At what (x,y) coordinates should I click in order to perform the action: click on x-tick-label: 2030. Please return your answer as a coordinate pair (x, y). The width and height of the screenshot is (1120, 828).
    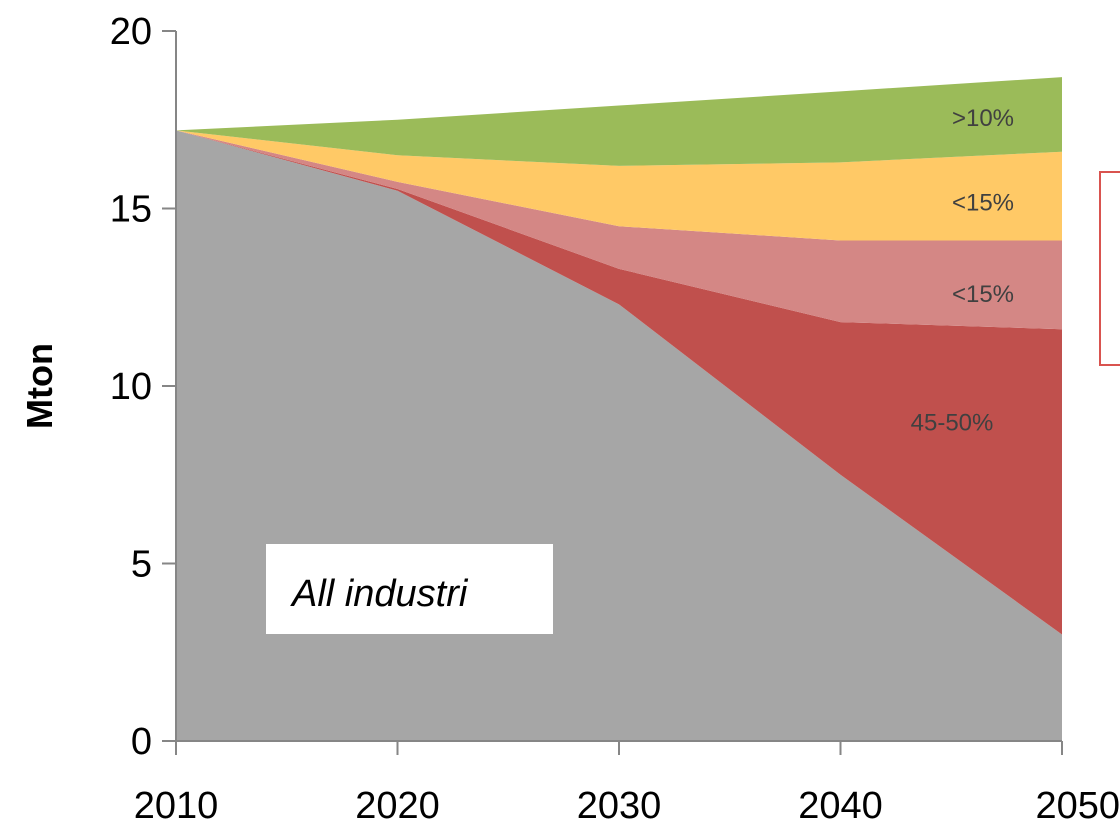
    Looking at the image, I should click on (619, 806).